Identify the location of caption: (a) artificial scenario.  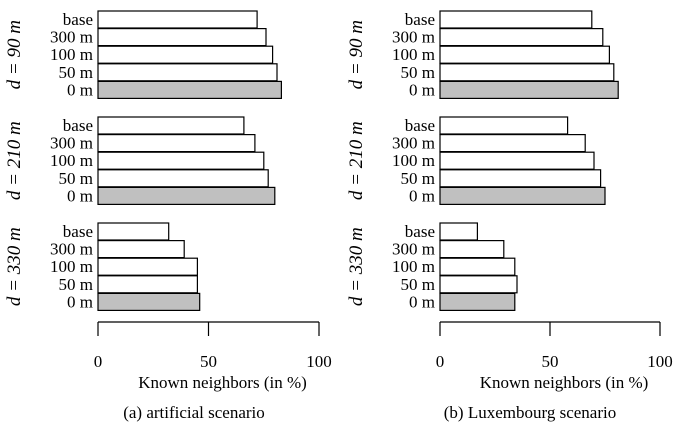
(194, 412).